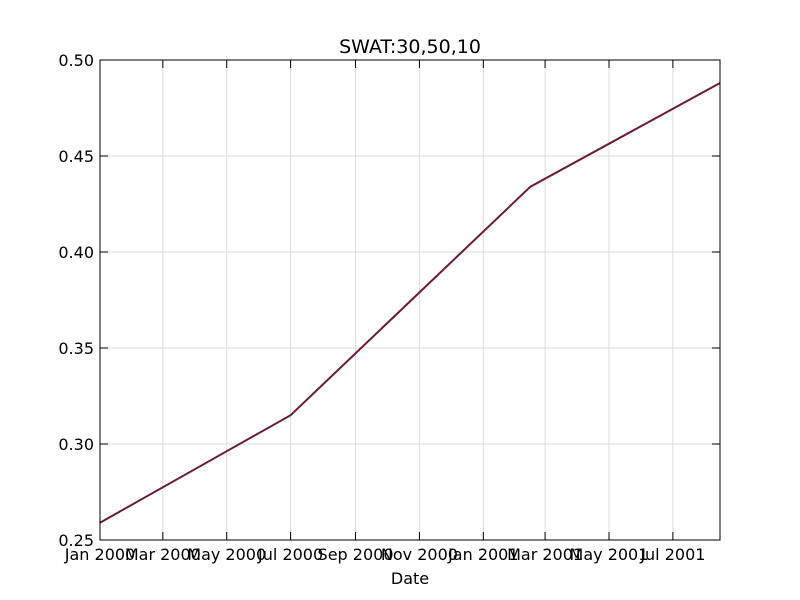 The height and width of the screenshot is (600, 800). I want to click on x-tick-label: May 2001, so click(609, 554).